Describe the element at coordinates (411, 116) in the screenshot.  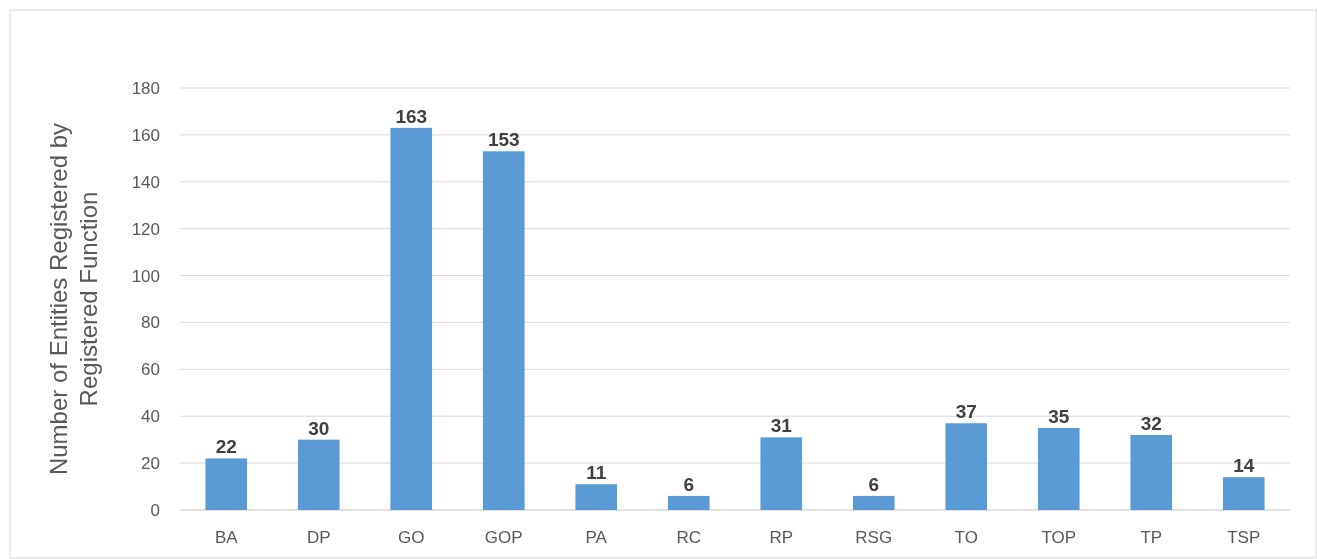
I see `data-label: 163` at that location.